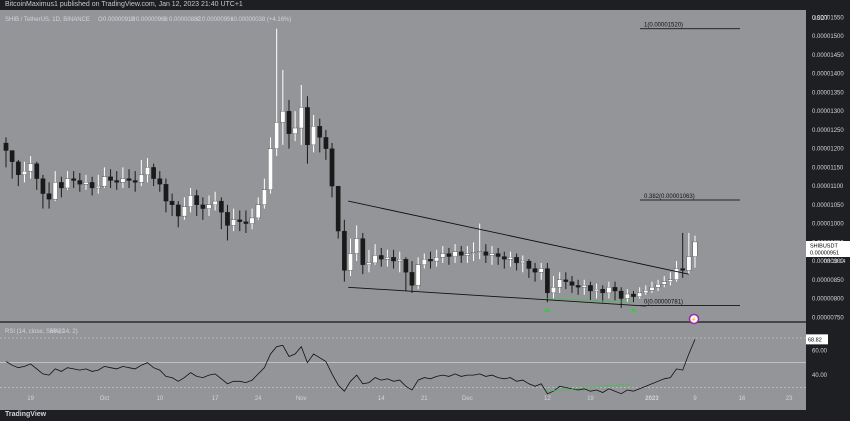 The height and width of the screenshot is (421, 850). Describe the element at coordinates (41, 332) in the screenshot. I see `rsi-legend: RSI (14, close, SMA, 14, 2)` at that location.